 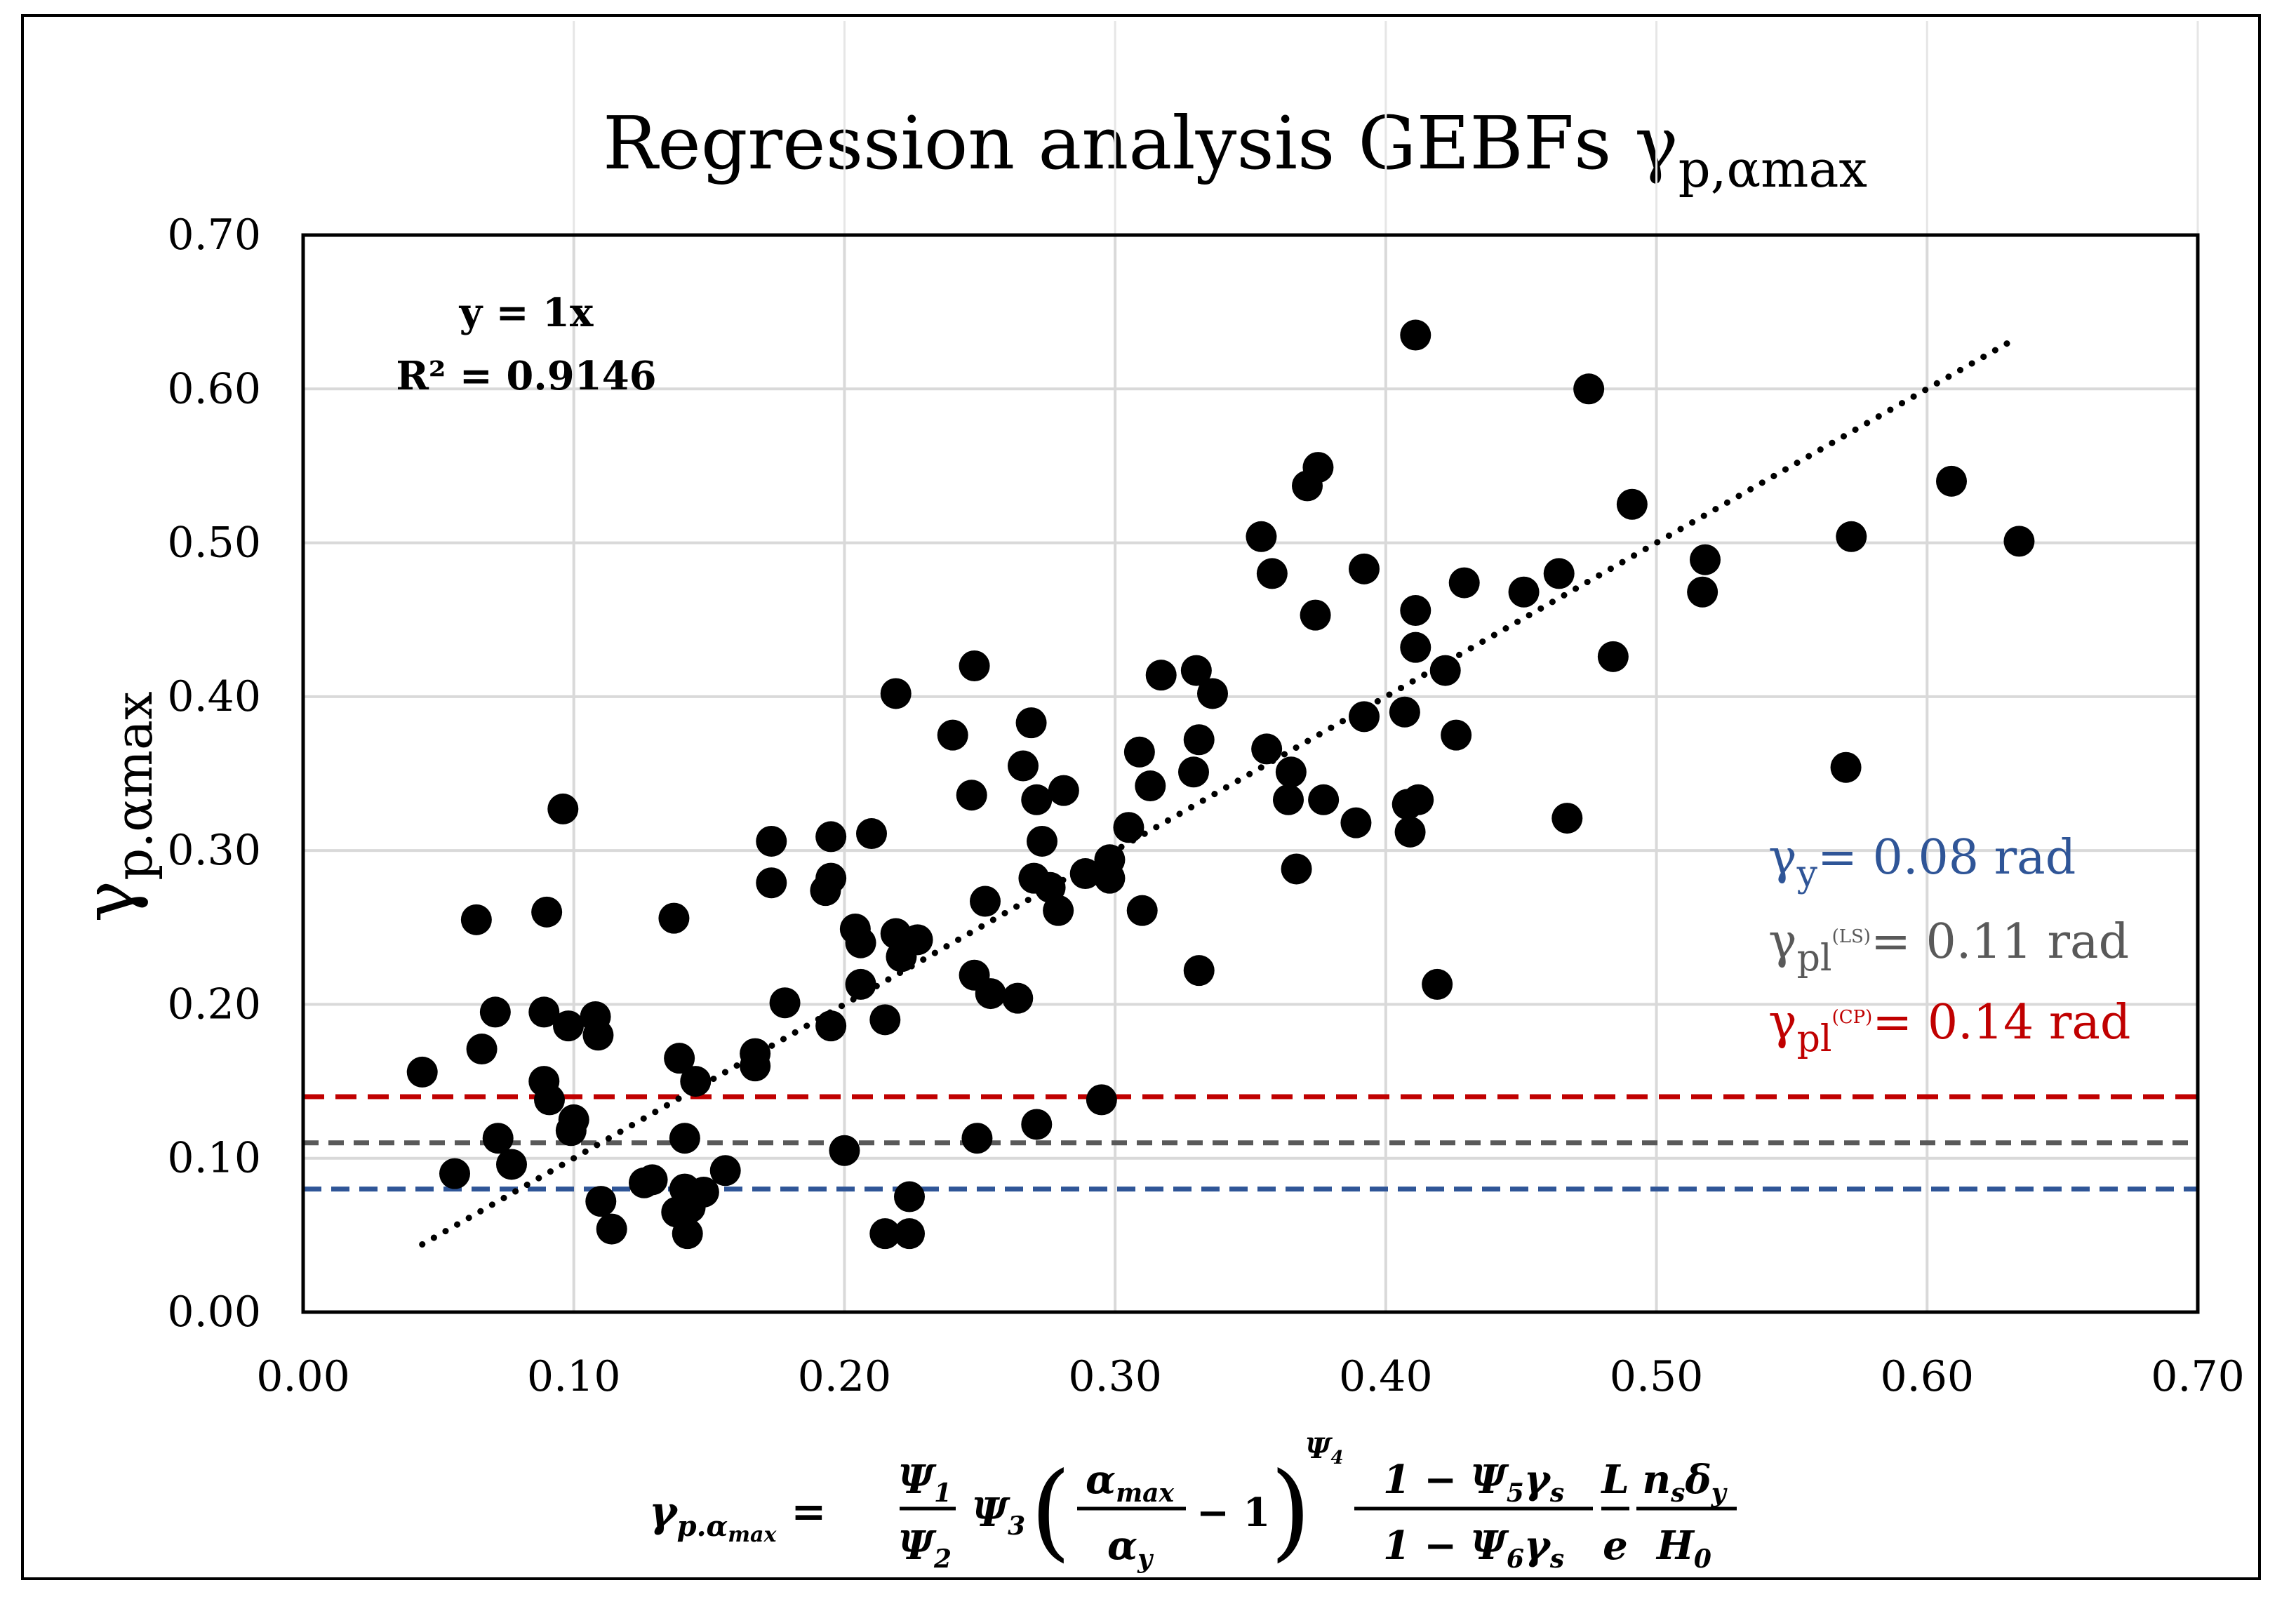 What do you see at coordinates (214, 696) in the screenshot?
I see `y-tick-label: 0.40` at bounding box center [214, 696].